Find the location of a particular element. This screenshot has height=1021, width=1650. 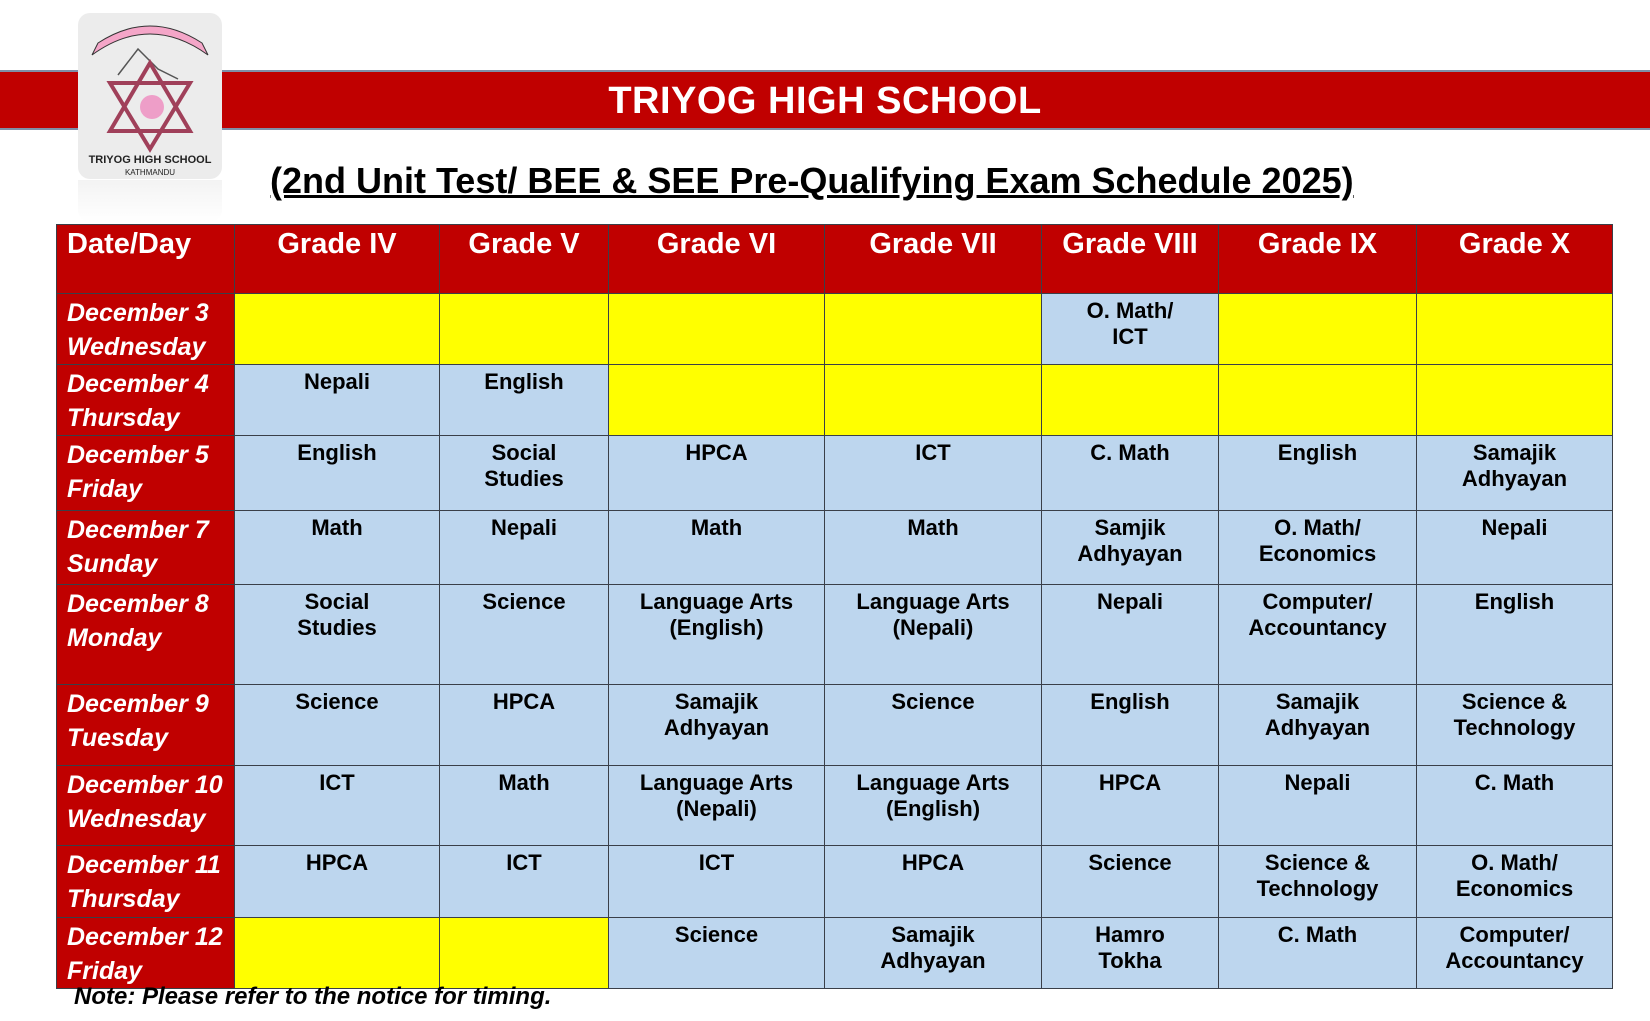

date: December 7 is located at coordinates (138, 530).